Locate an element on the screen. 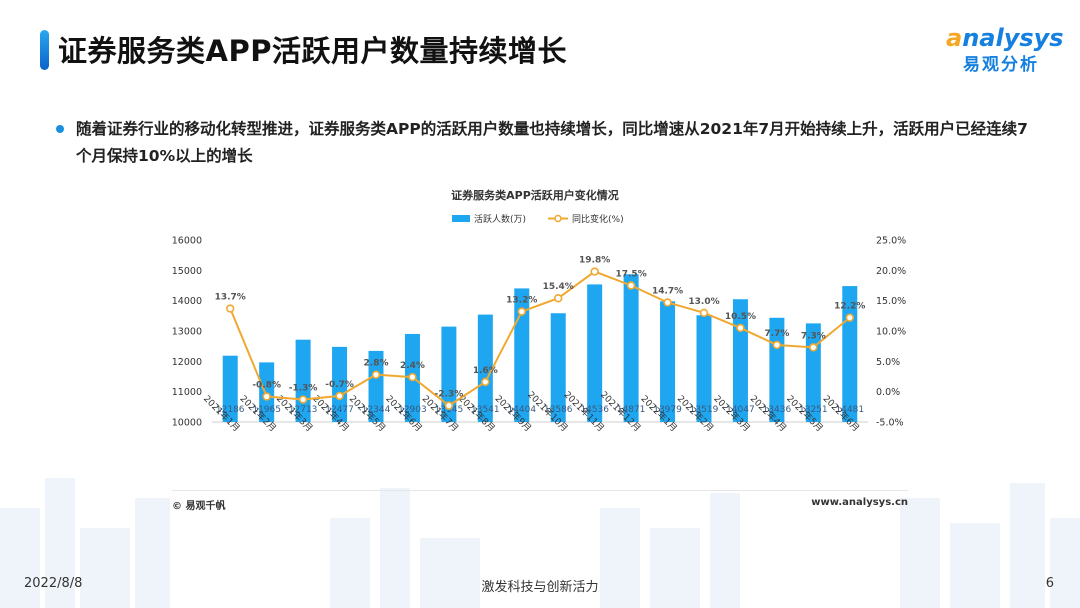 The width and height of the screenshot is (1080, 608). y-right-tick-label: 0.0% is located at coordinates (888, 392).